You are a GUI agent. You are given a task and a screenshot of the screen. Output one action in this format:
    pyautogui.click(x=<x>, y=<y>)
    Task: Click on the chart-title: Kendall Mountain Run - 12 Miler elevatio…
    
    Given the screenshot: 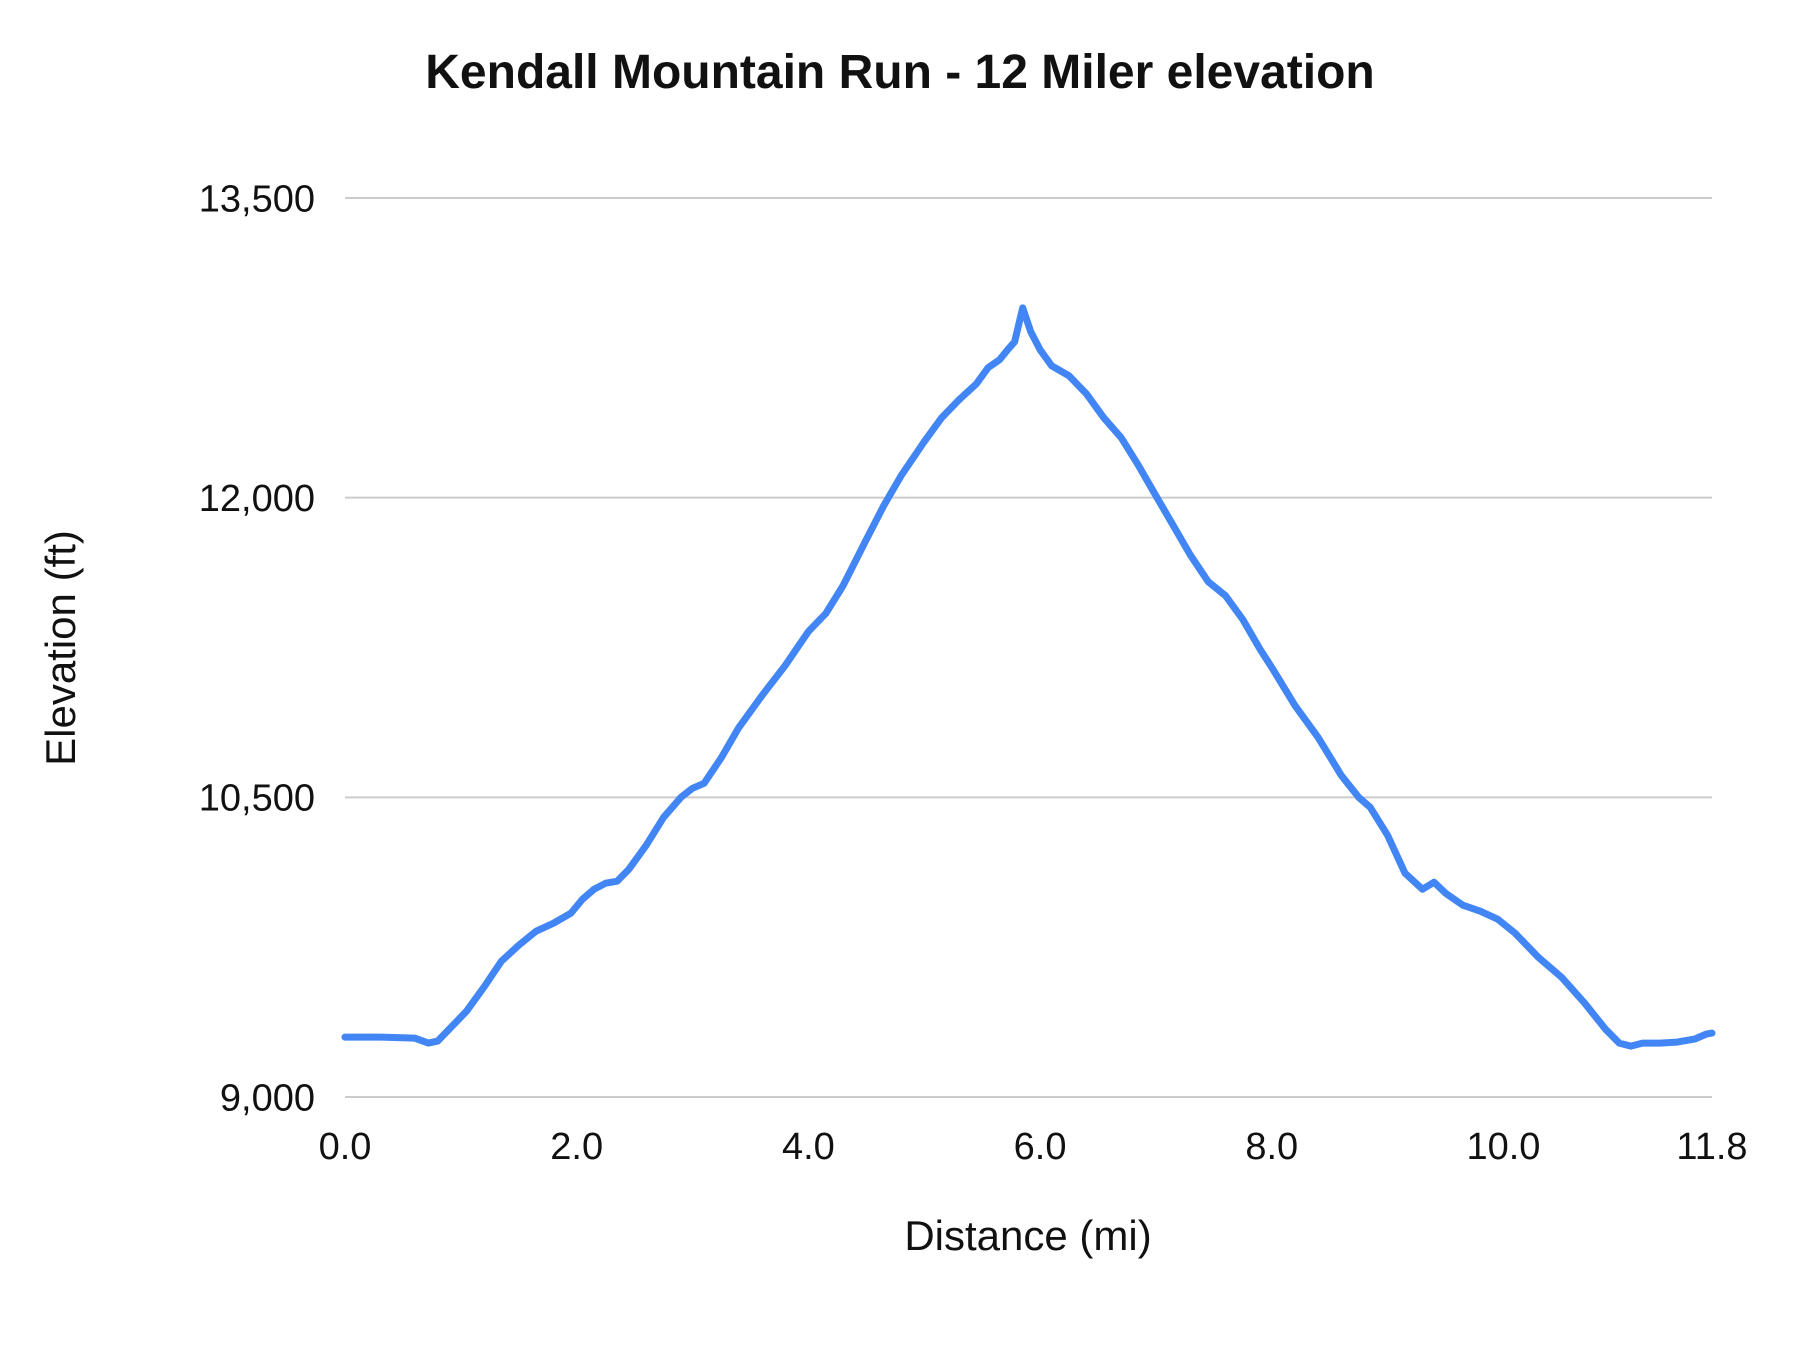 What is the action you would take?
    pyautogui.click(x=899, y=72)
    